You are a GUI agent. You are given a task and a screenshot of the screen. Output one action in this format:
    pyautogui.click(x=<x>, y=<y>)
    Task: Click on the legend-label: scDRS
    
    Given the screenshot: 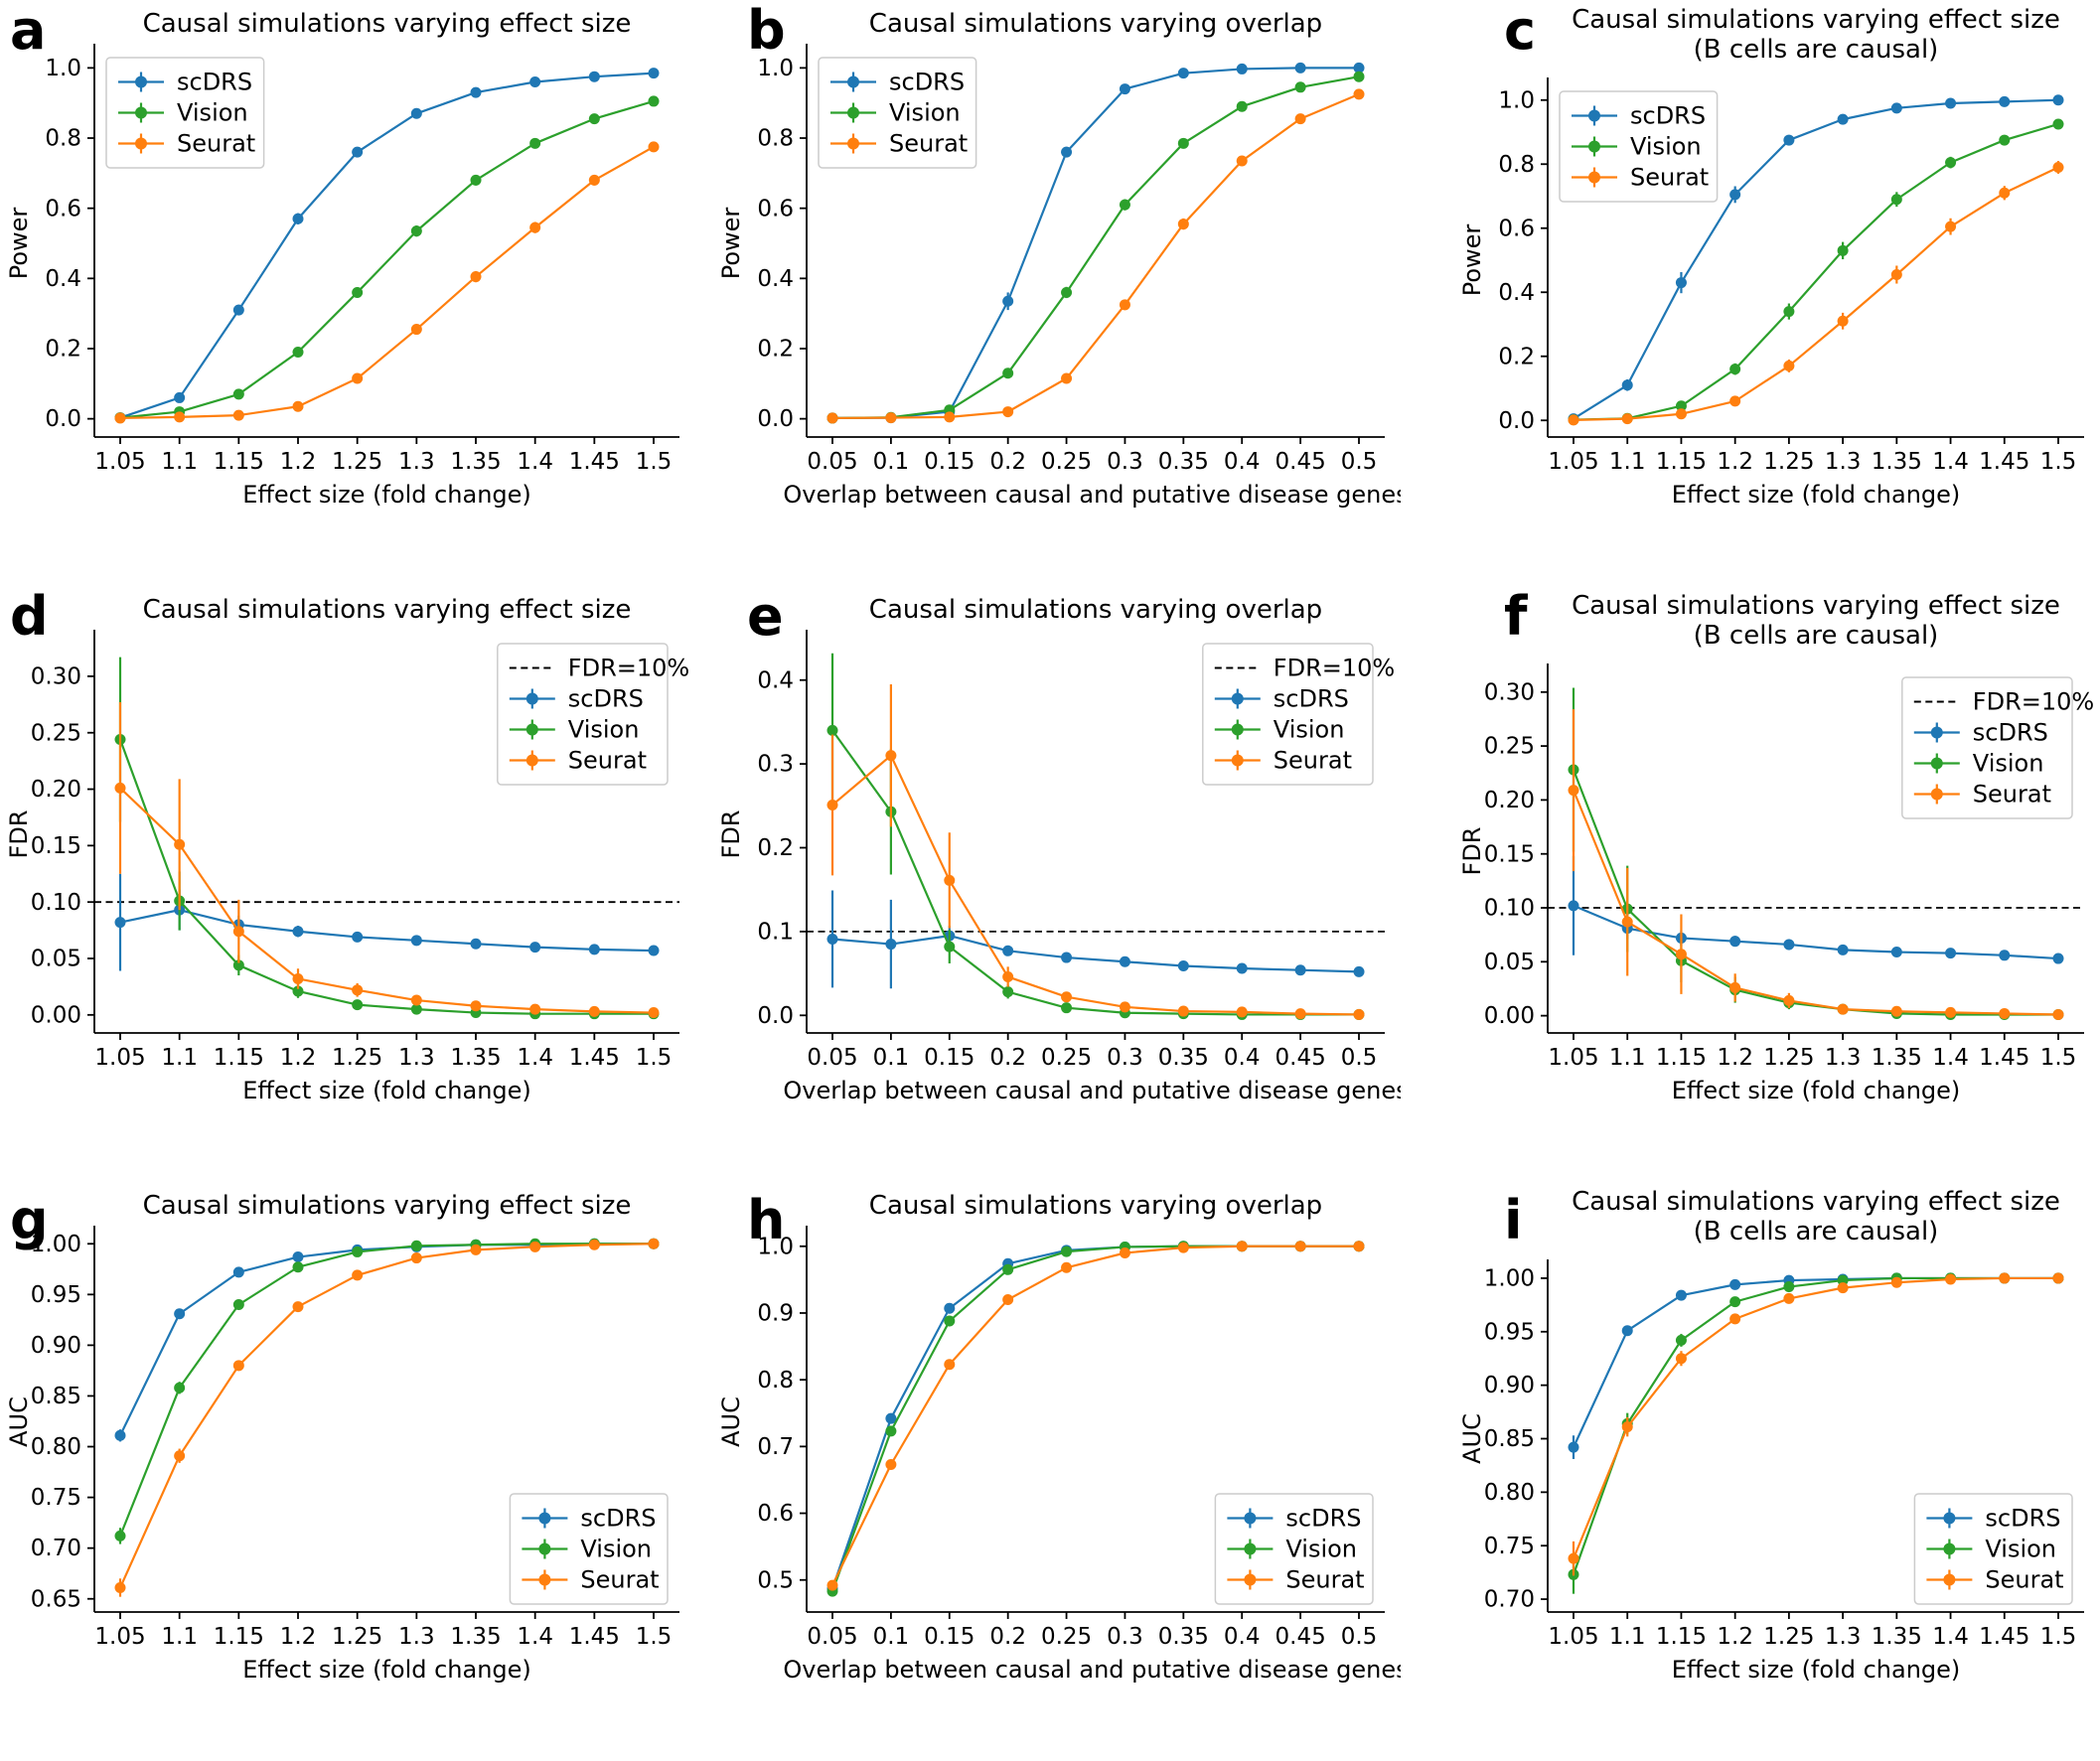 What is the action you would take?
    pyautogui.click(x=214, y=81)
    